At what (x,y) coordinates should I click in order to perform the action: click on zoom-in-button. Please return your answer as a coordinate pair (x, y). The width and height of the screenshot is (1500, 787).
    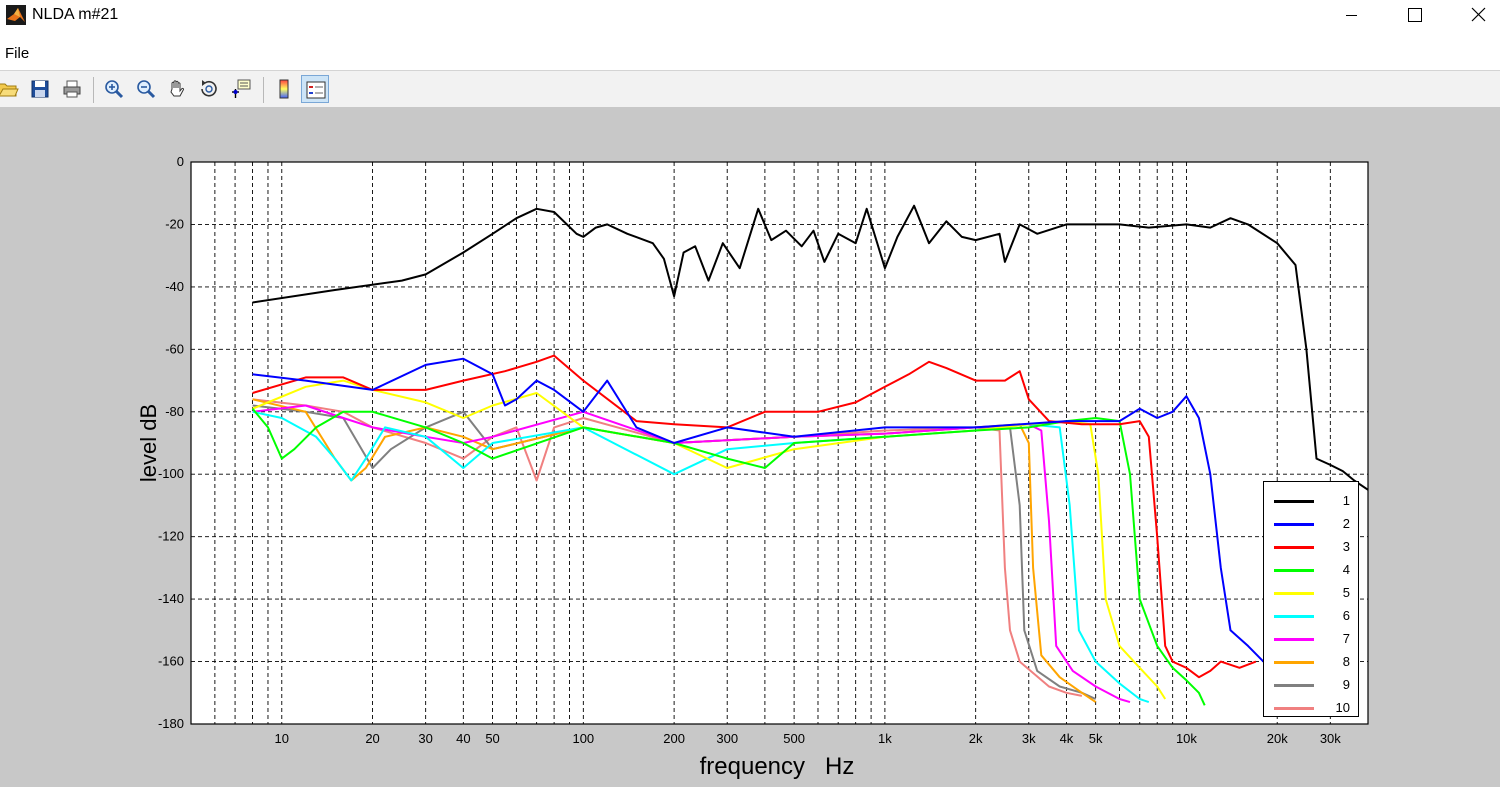
    Looking at the image, I should click on (114, 89).